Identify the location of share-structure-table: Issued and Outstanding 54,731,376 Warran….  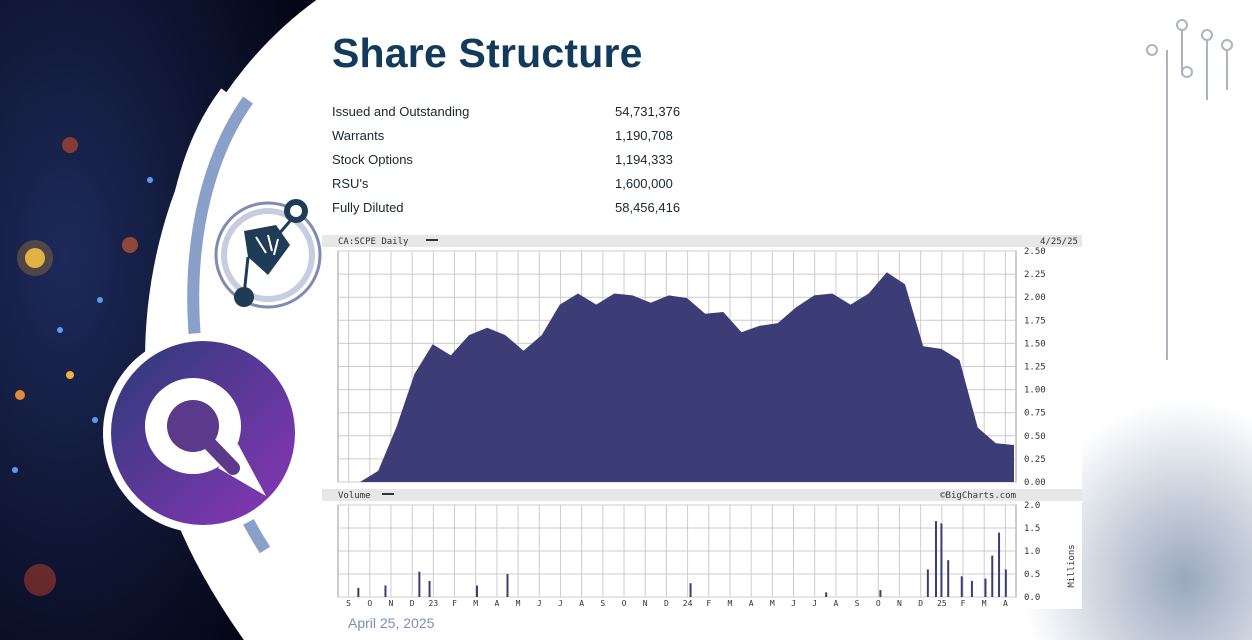
(532, 164).